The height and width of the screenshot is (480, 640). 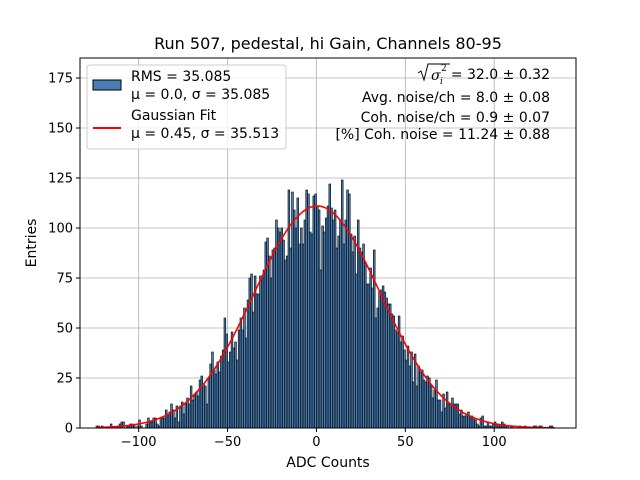 I want to click on sigma-subscript: i, so click(x=441, y=82).